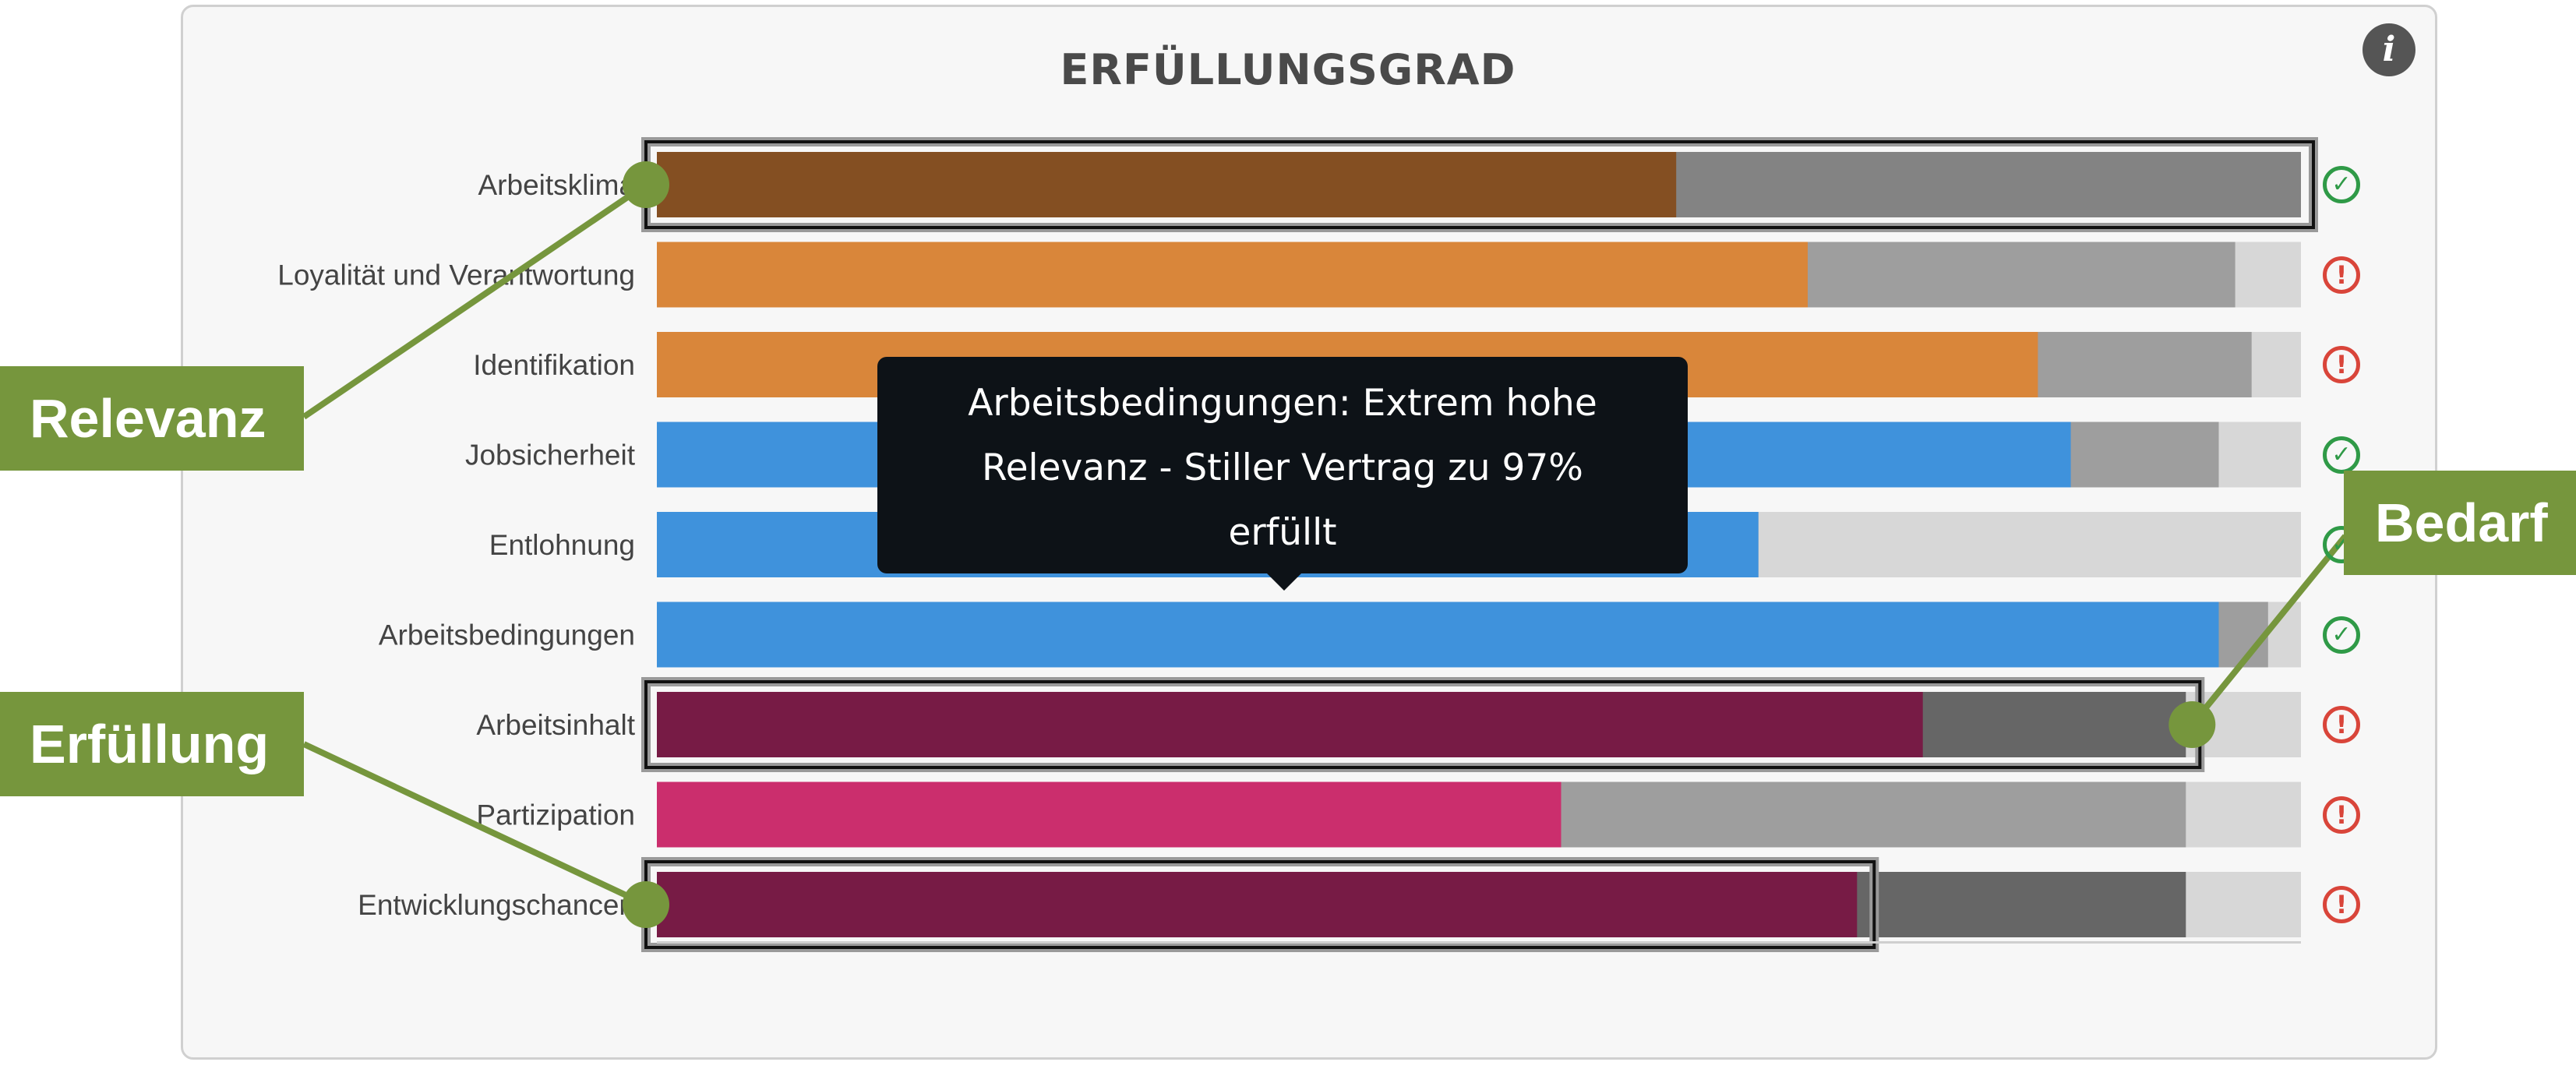  I want to click on chart-title: ERFÜLLUNGSGRAD, so click(1288, 69).